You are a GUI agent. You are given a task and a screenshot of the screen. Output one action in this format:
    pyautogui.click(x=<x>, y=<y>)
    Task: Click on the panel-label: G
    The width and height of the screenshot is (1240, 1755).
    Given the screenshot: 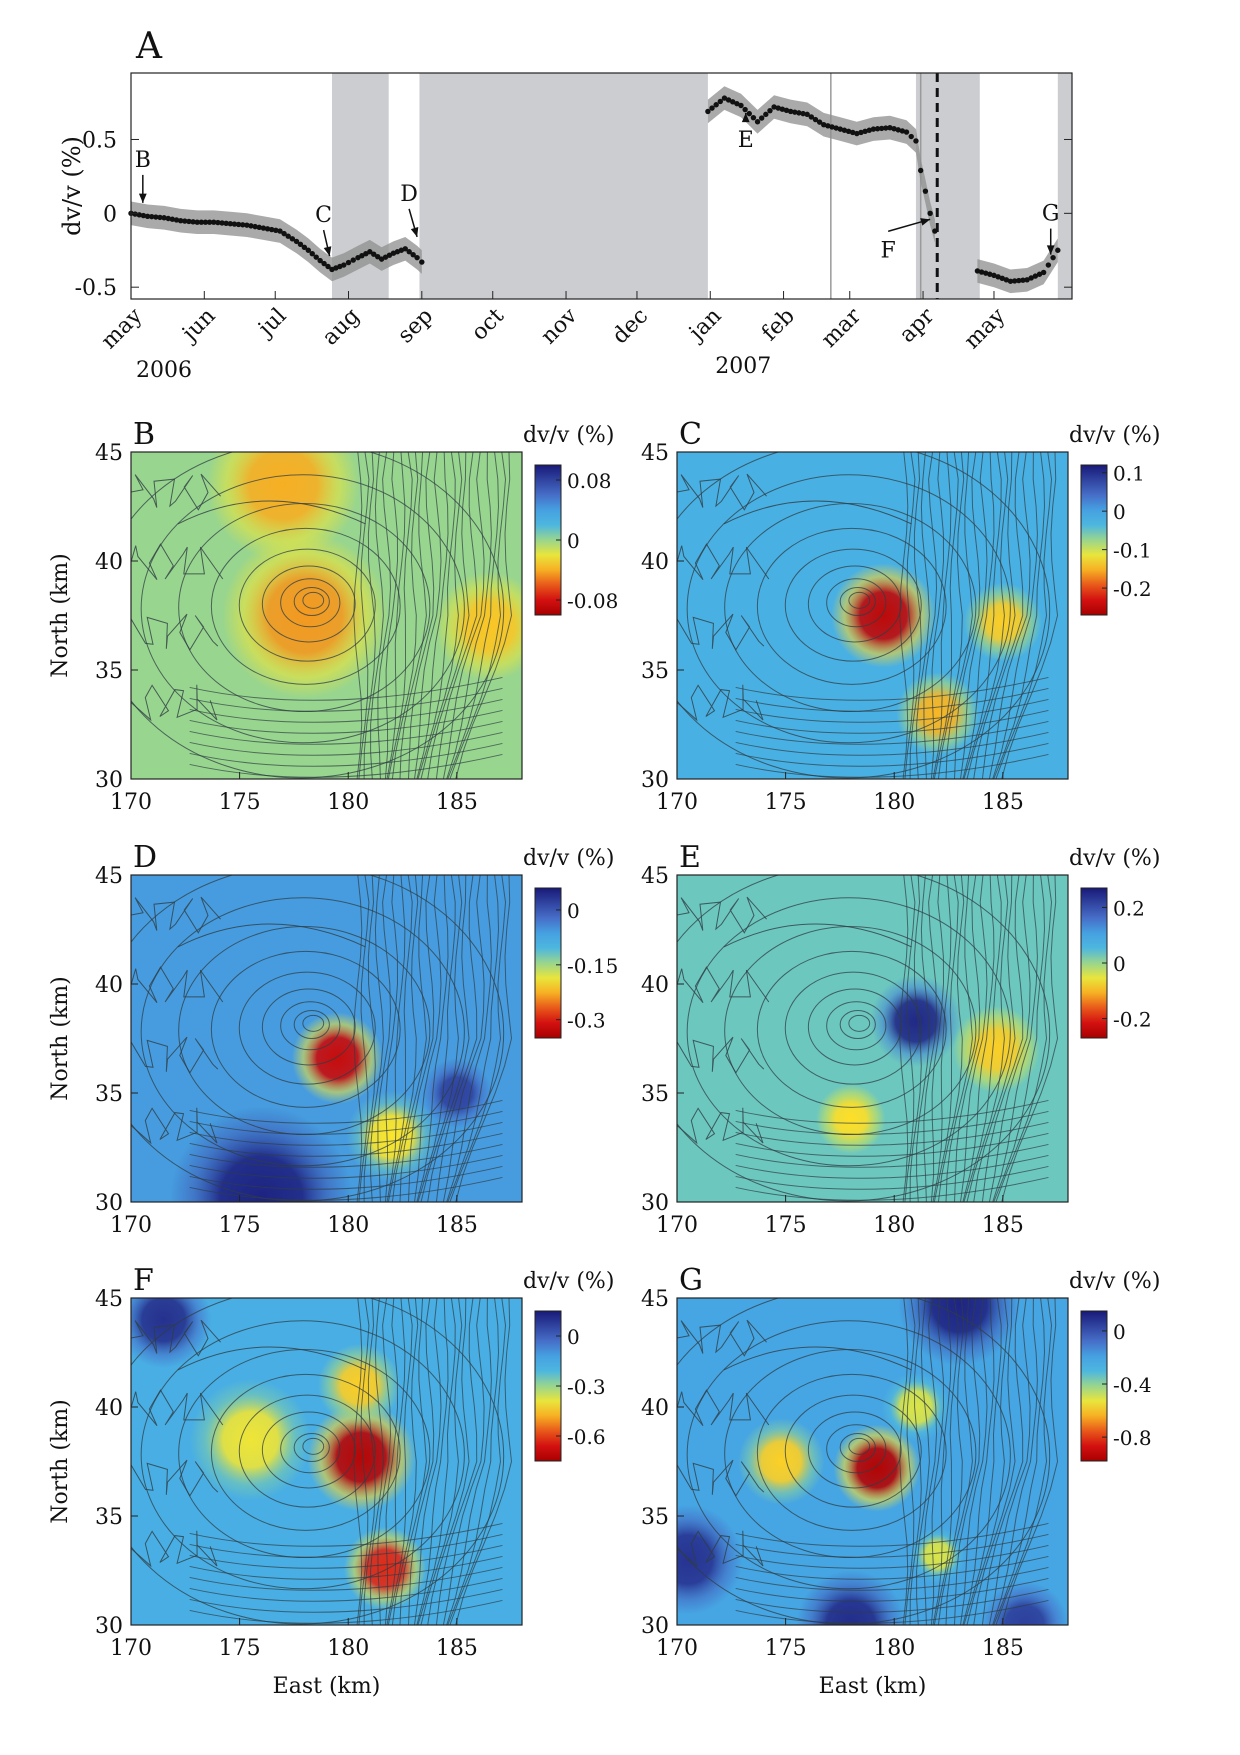 What is the action you would take?
    pyautogui.click(x=691, y=1280)
    